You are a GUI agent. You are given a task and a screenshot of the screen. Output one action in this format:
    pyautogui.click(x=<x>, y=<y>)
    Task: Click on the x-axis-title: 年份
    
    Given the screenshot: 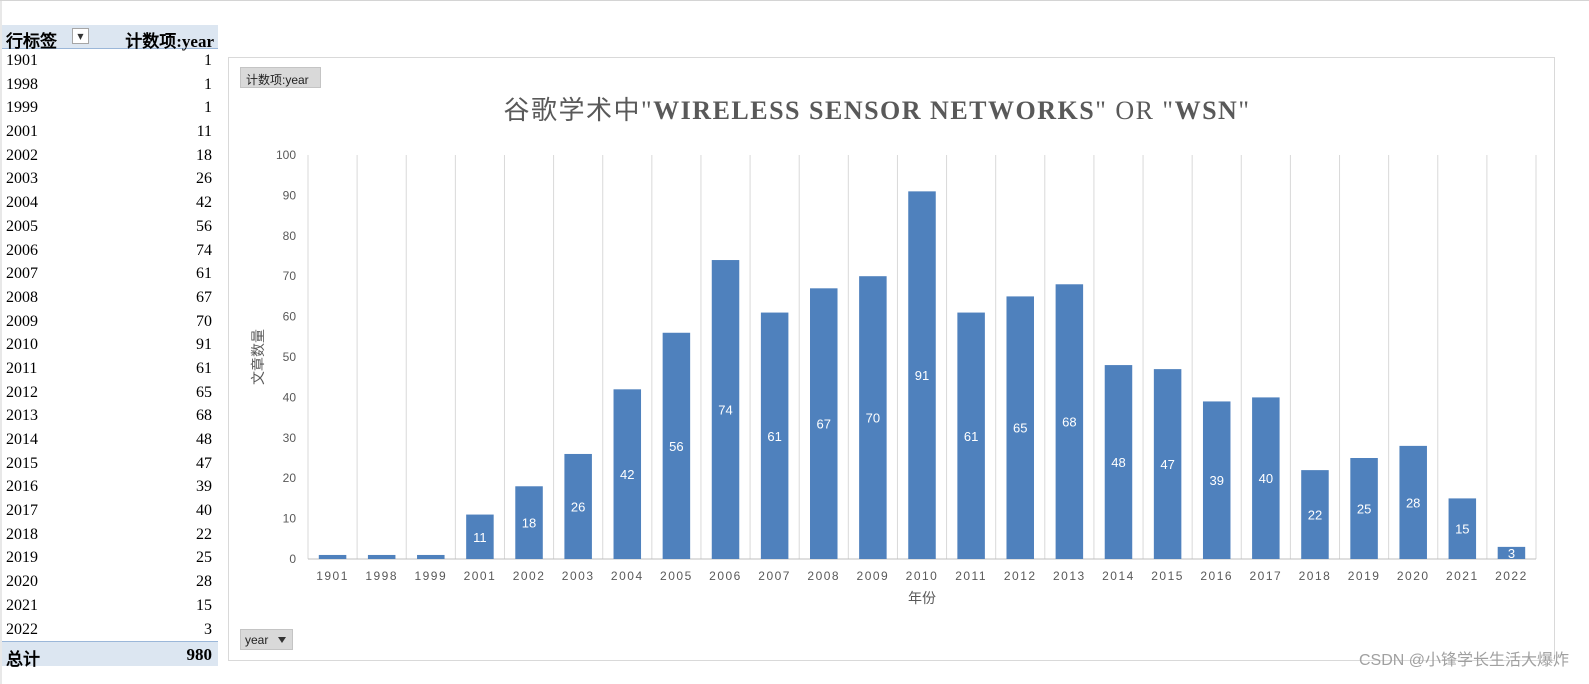 What is the action you would take?
    pyautogui.click(x=922, y=599)
    